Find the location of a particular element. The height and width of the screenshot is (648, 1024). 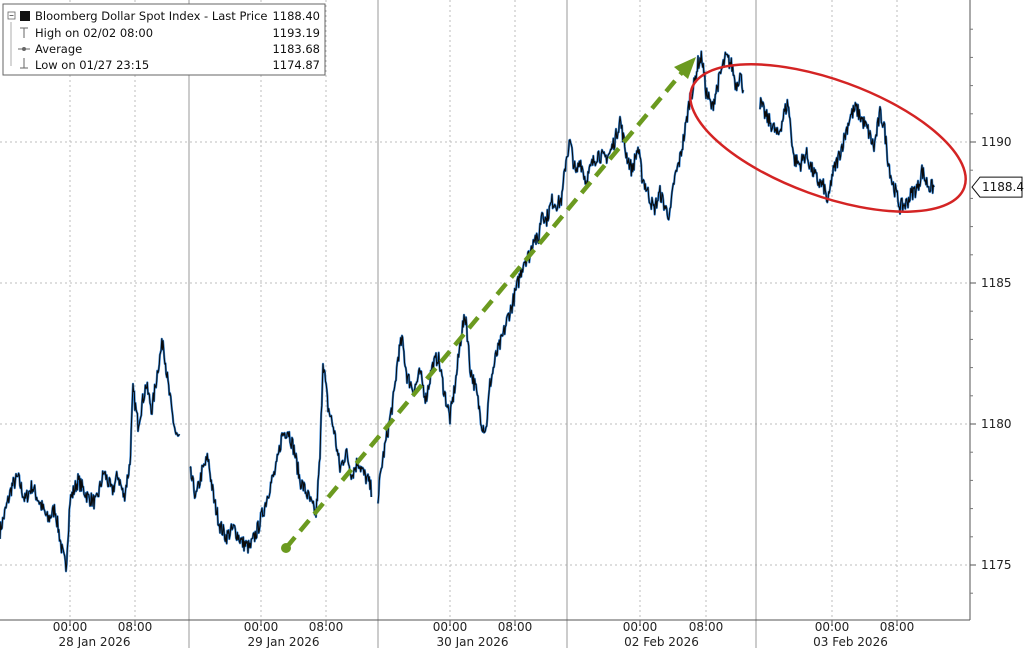

x-day-label: 30 Jan 2026 is located at coordinates (473, 641).